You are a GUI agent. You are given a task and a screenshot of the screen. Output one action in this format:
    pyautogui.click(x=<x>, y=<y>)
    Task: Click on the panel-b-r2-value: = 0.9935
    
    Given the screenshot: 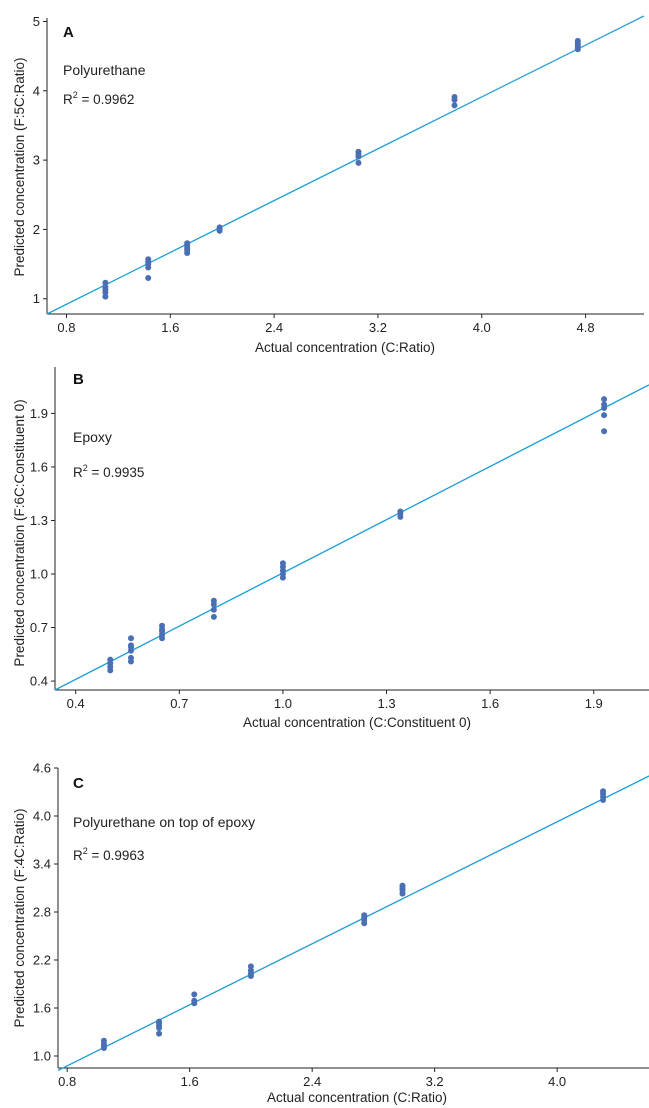 What is the action you would take?
    pyautogui.click(x=116, y=472)
    